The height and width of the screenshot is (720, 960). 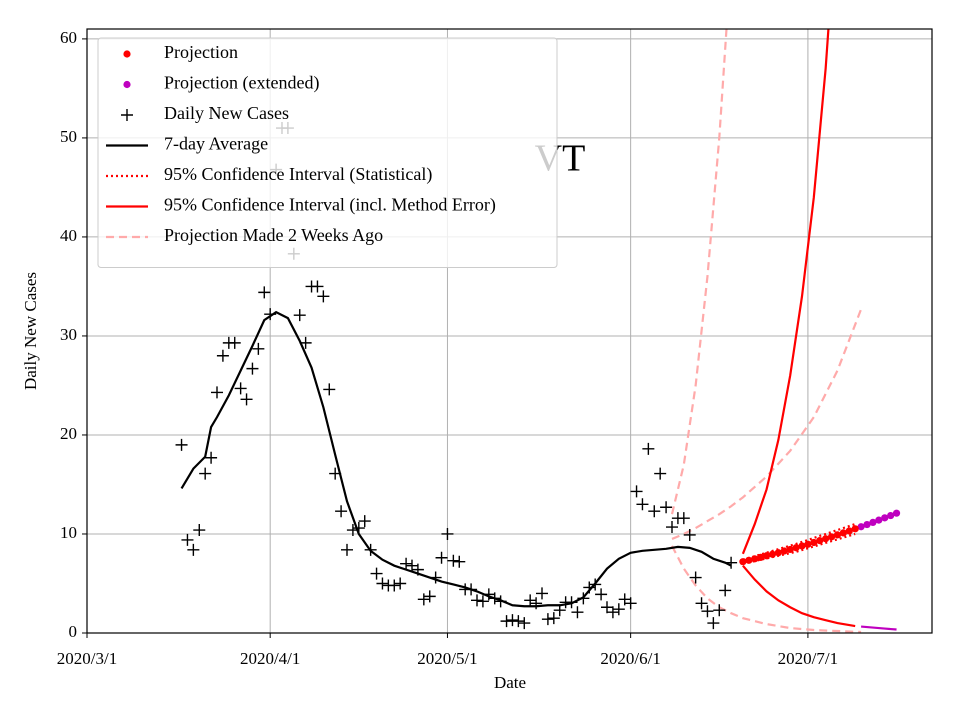 What do you see at coordinates (127, 54) in the screenshot?
I see `legend-marker` at bounding box center [127, 54].